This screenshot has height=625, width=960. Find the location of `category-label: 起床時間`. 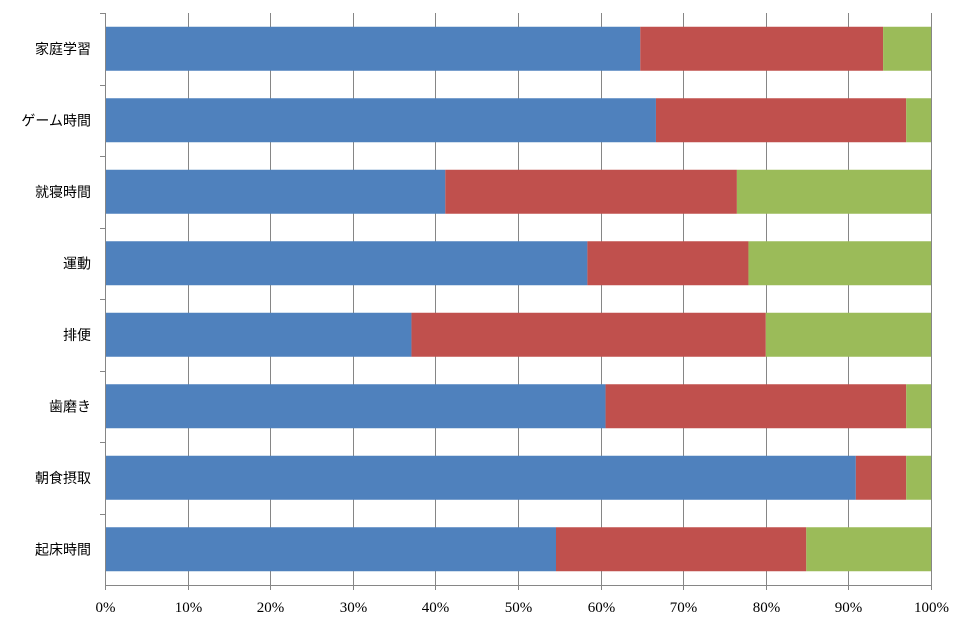

category-label: 起床時間 is located at coordinates (63, 550).